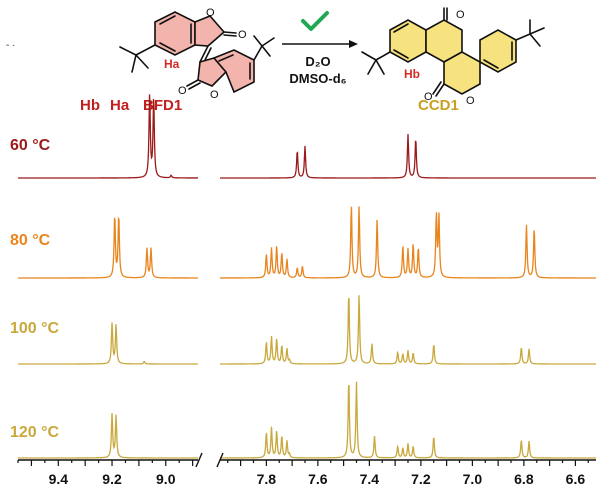  I want to click on temperature-label: 100 °C, so click(35, 328).